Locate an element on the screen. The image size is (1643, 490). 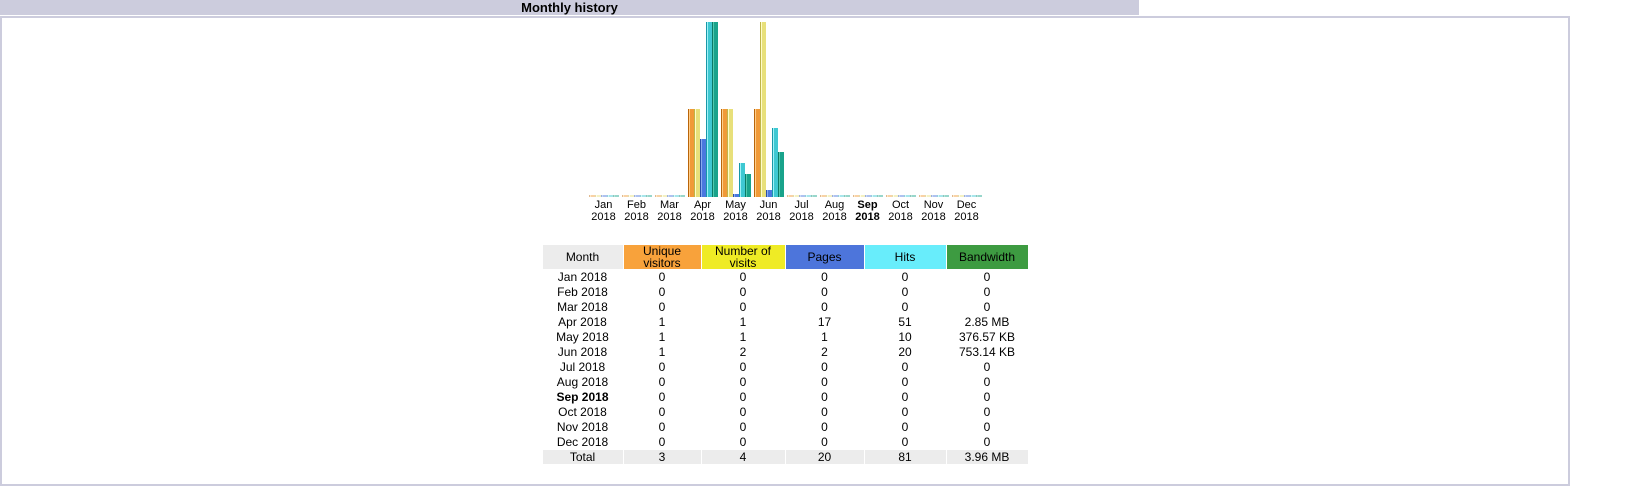
column-header-pages: Pages is located at coordinates (824, 257).